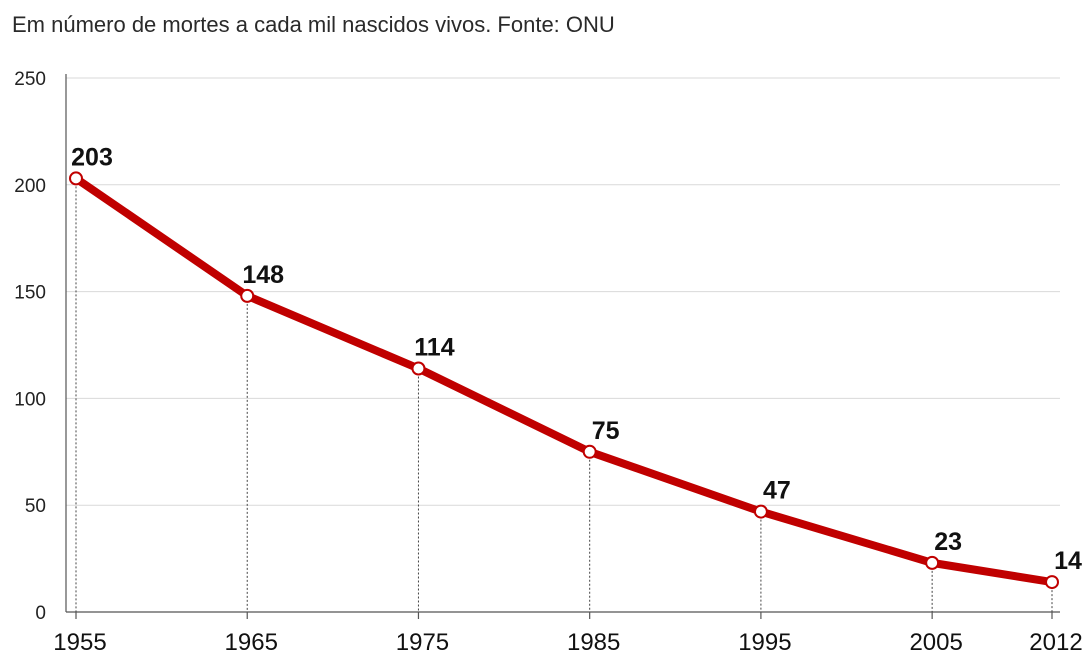 The width and height of the screenshot is (1086, 652). What do you see at coordinates (35, 506) in the screenshot?
I see `y-tick-label-50: 50` at bounding box center [35, 506].